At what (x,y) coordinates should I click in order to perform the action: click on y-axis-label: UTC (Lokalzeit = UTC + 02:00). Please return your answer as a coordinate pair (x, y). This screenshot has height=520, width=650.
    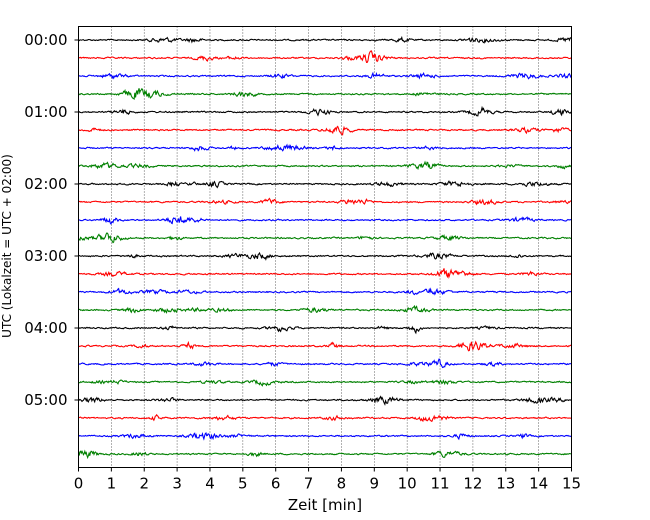
    Looking at the image, I should click on (7, 246).